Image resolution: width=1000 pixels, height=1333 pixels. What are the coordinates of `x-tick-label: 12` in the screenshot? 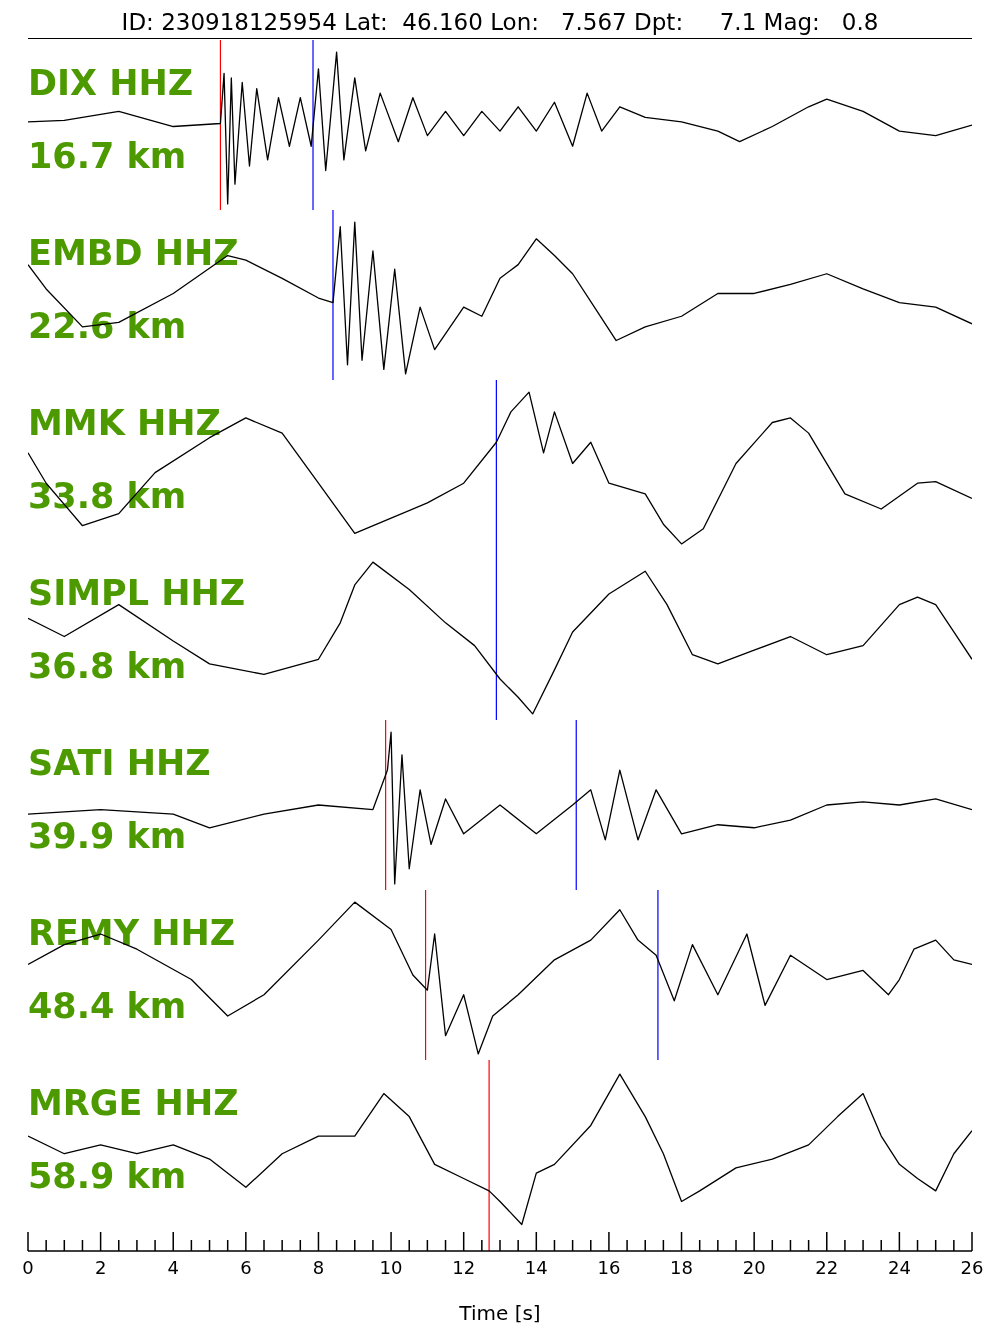 It's located at (464, 1268).